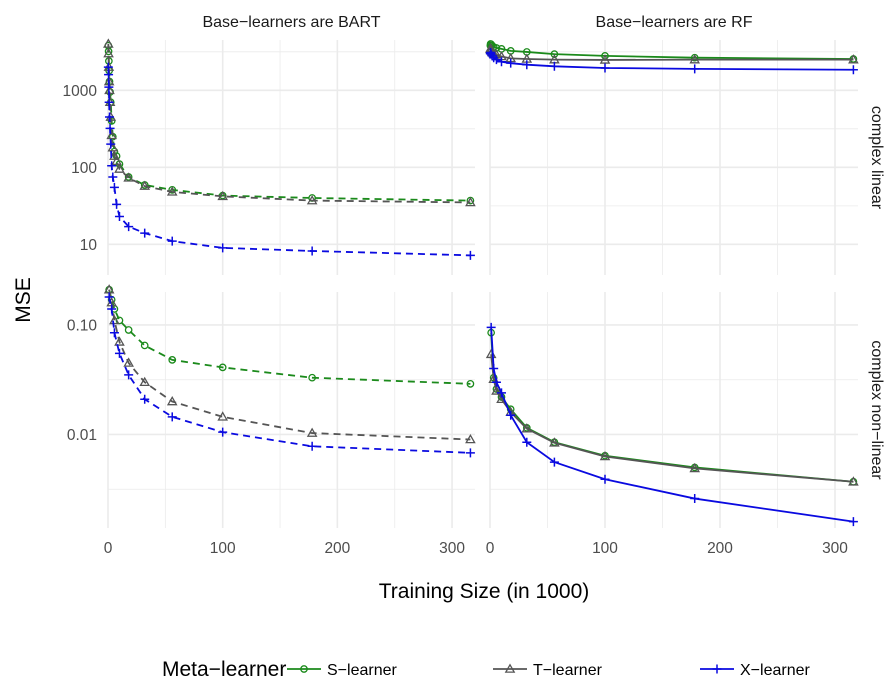 The height and width of the screenshot is (688, 890). I want to click on legend-title: Meta−learner, so click(224, 669).